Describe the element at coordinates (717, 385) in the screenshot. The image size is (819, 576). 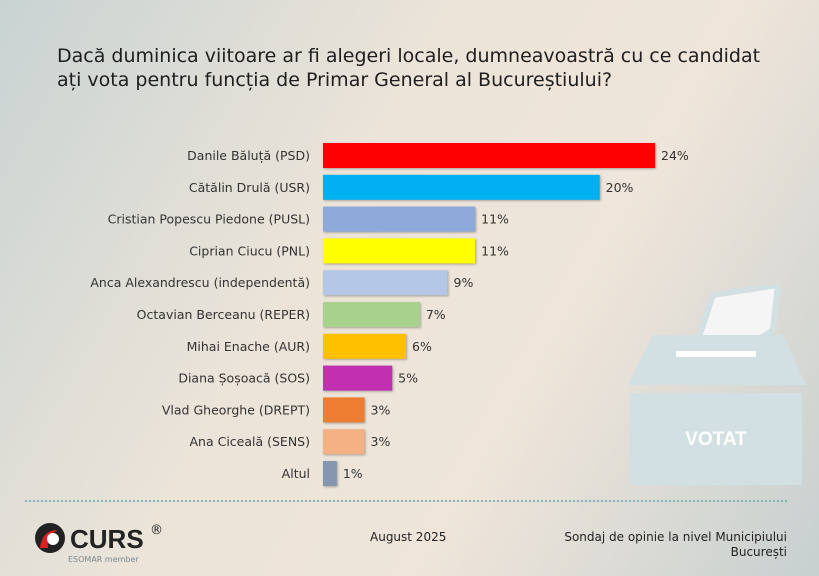
I see `ballot-box-icon: VOTAT` at that location.